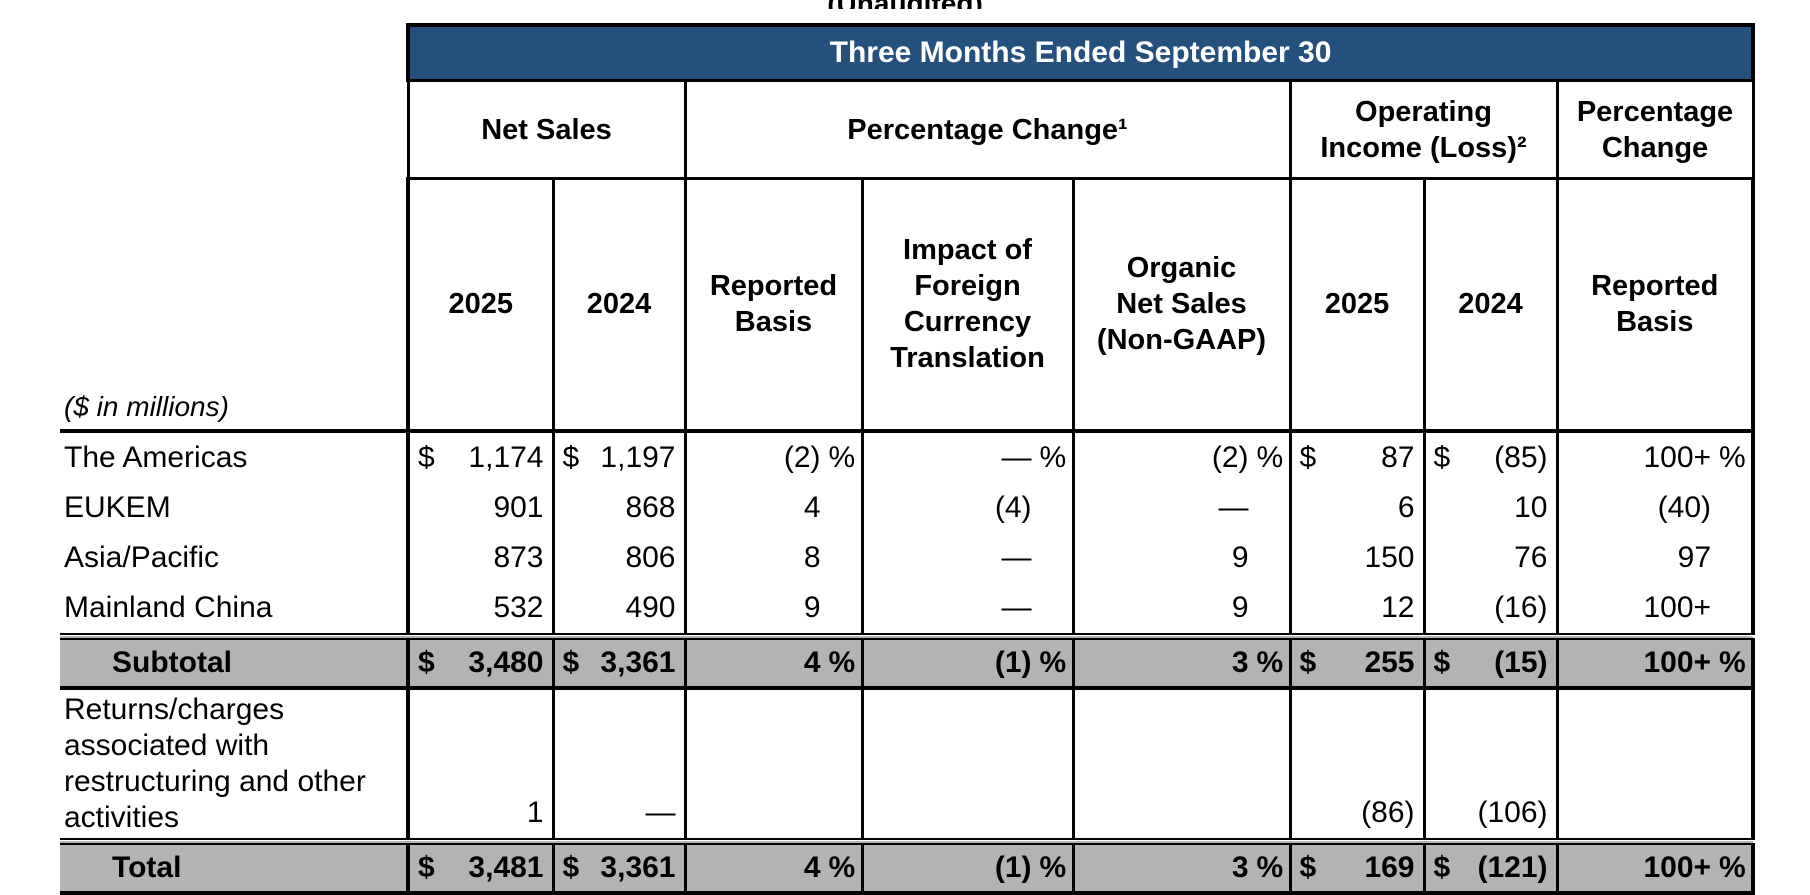 This screenshot has width=1810, height=895. What do you see at coordinates (1490, 866) in the screenshot?
I see `data-cell: $ (121)` at bounding box center [1490, 866].